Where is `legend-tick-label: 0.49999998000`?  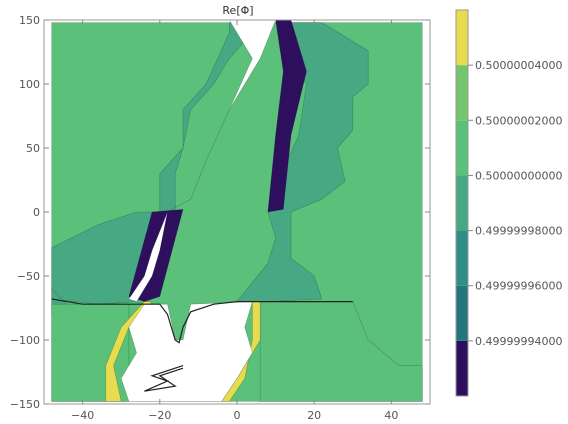
legend-tick-label: 0.49999998000 is located at coordinates (518, 231).